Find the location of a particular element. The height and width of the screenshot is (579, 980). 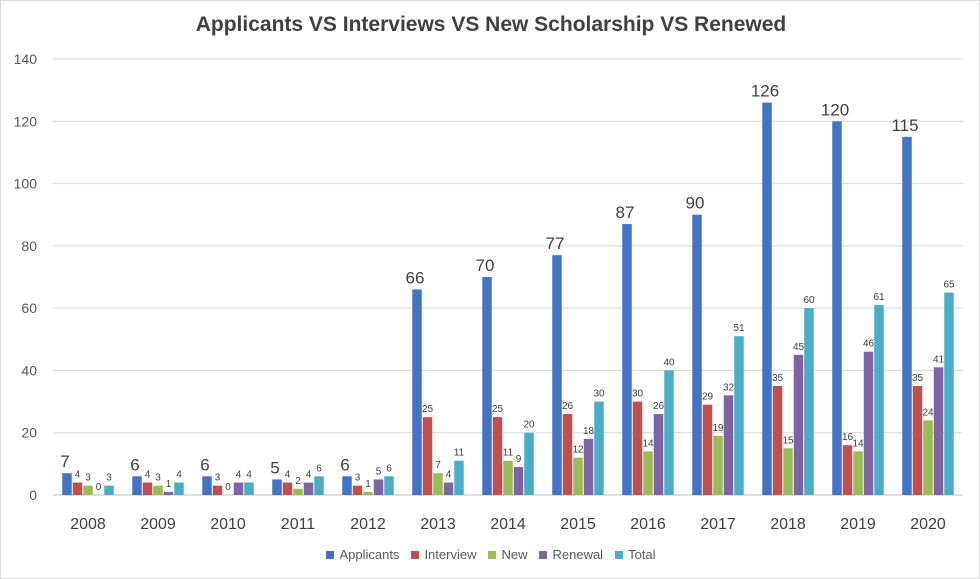

data-label: 120 is located at coordinates (835, 109).